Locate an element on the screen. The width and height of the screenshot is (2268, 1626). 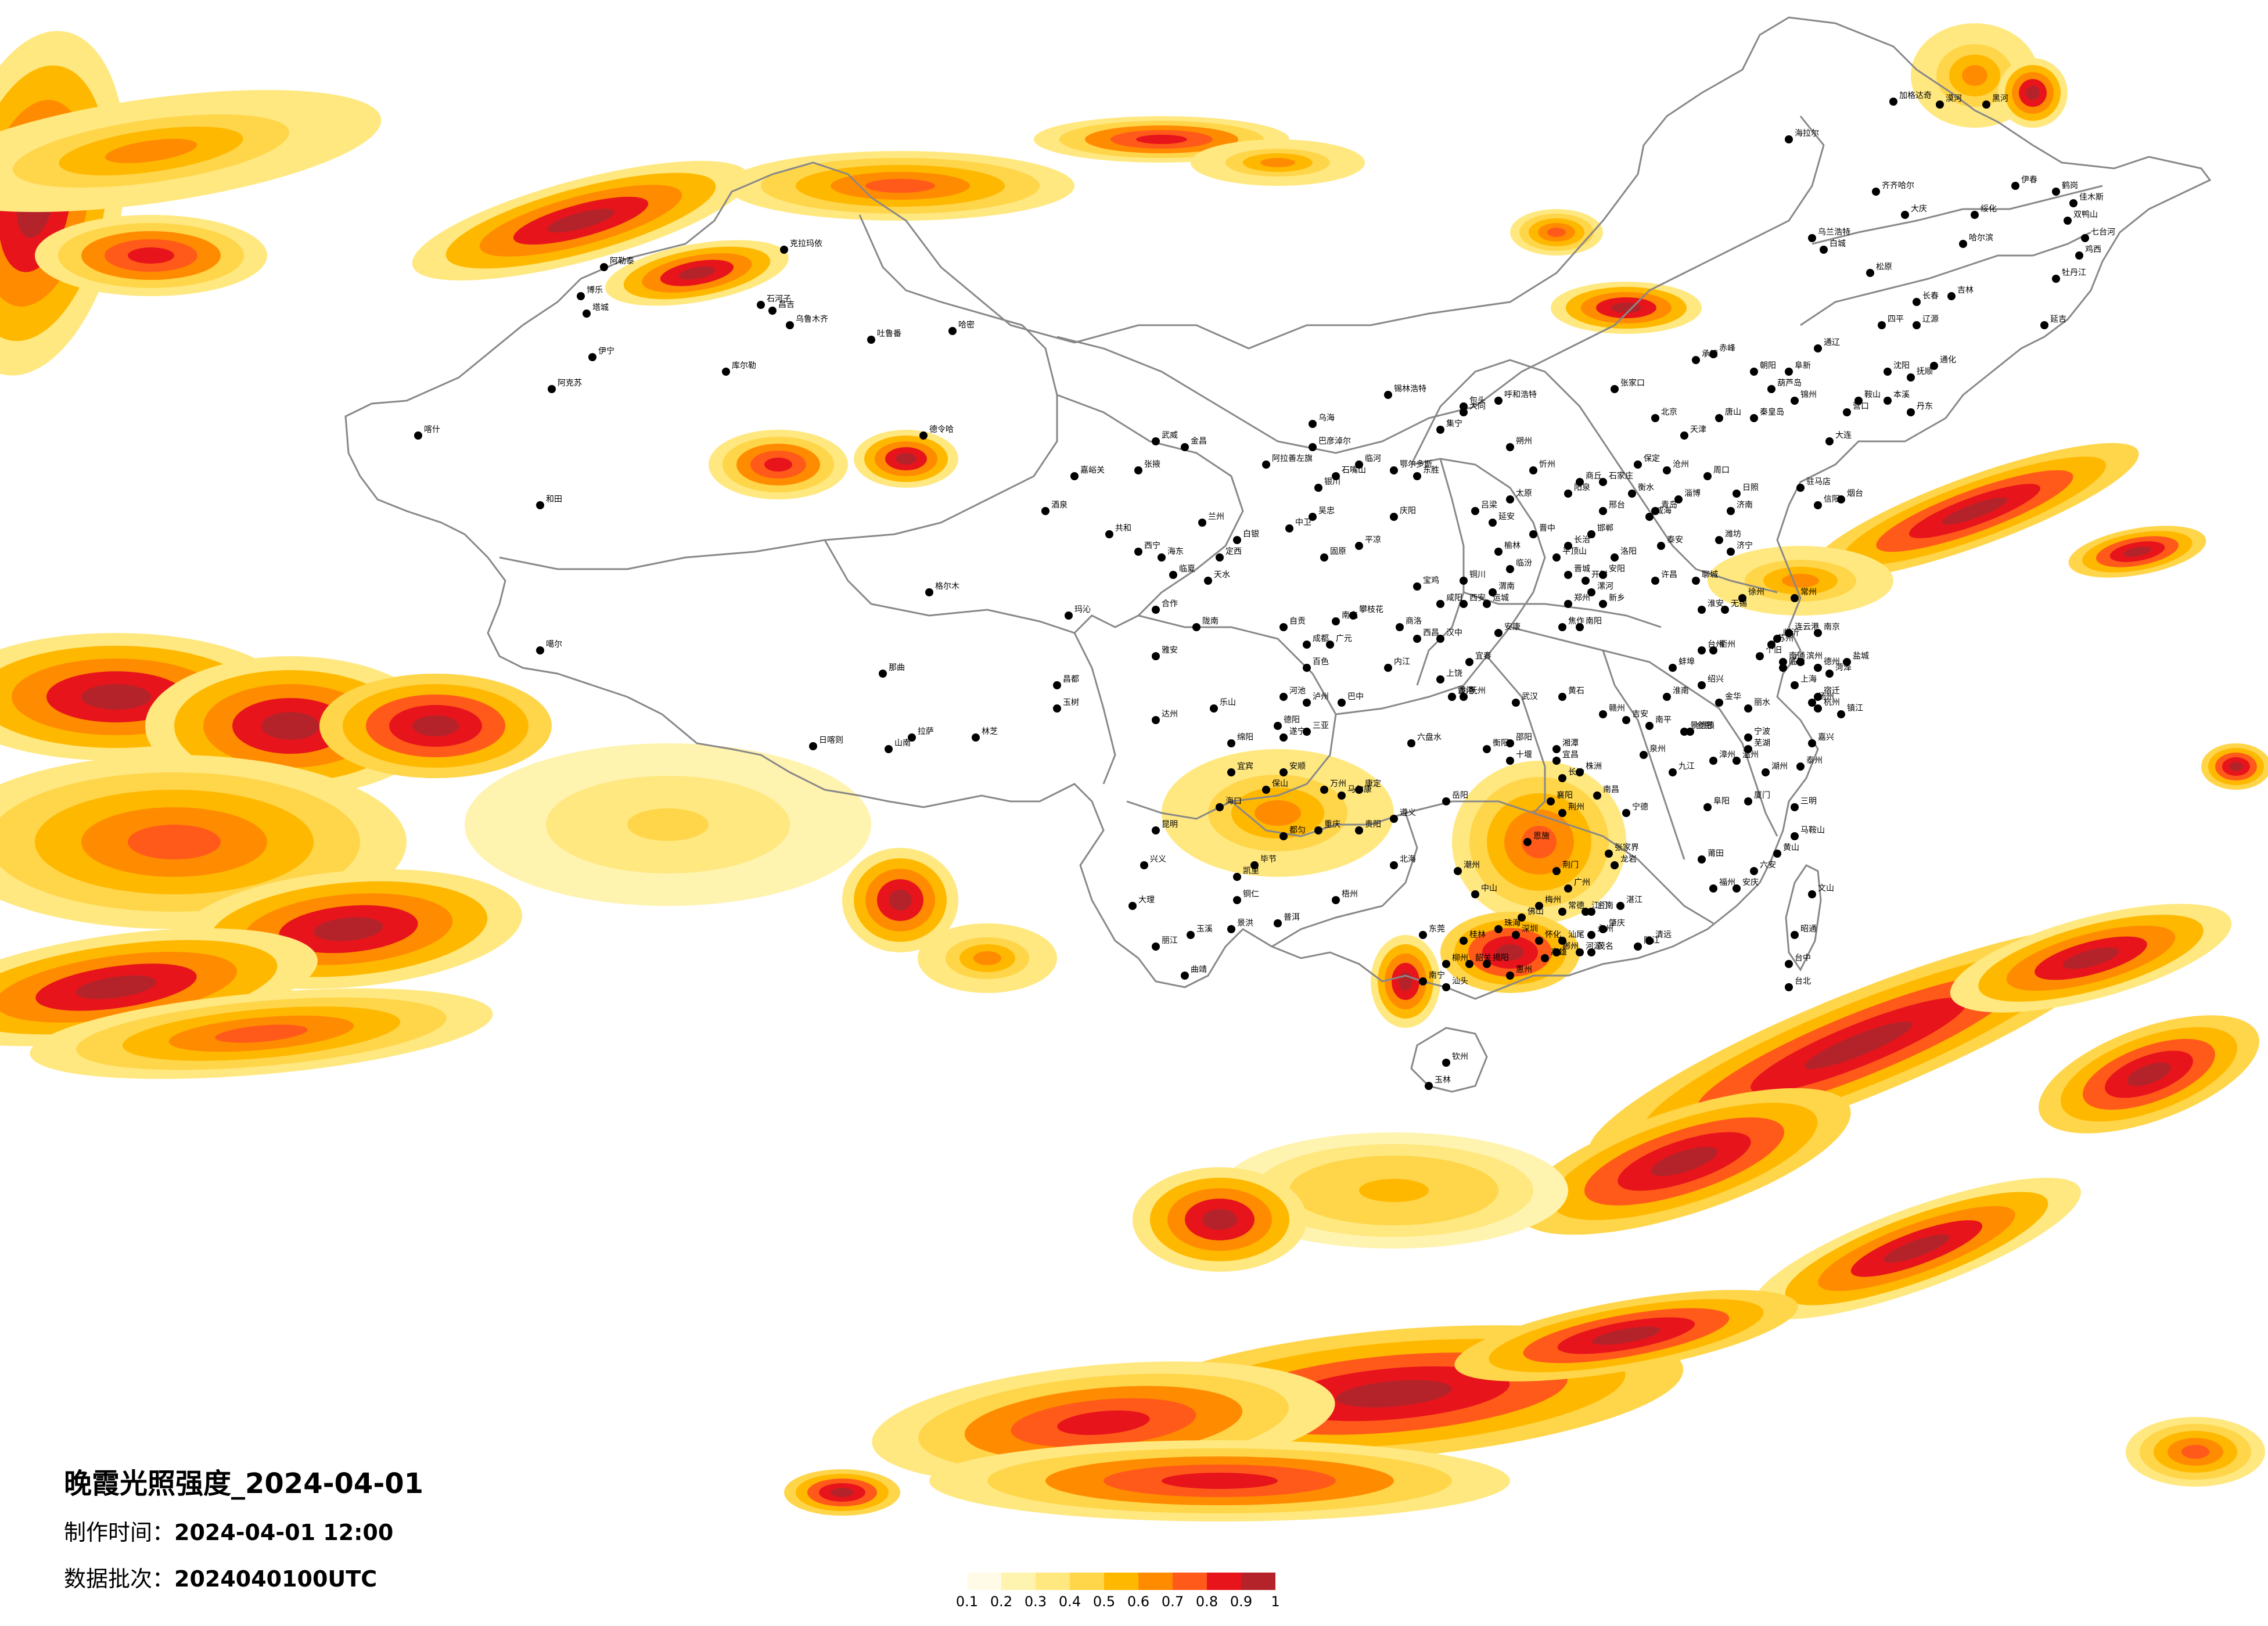
city-label: 毕节 is located at coordinates (1268, 859).